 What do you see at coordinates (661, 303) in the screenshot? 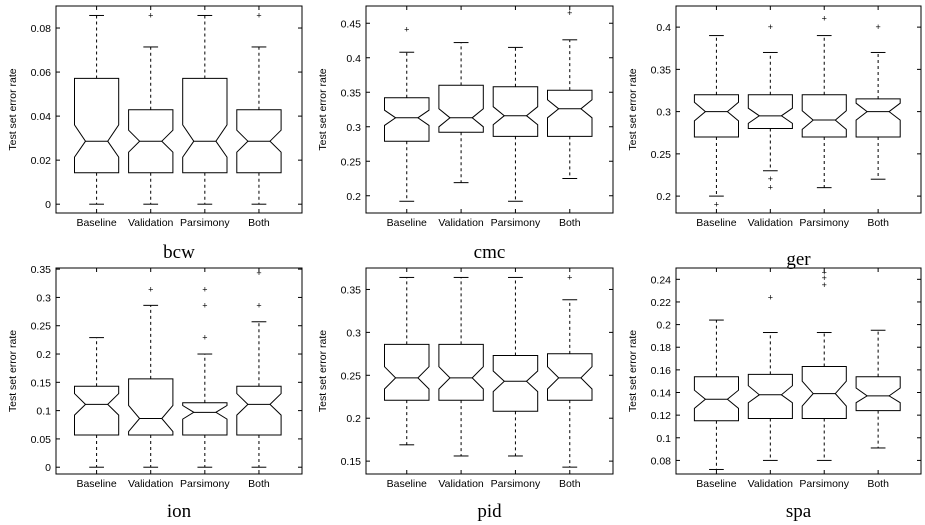
I see `y-tick-label: 0.22` at bounding box center [661, 303].